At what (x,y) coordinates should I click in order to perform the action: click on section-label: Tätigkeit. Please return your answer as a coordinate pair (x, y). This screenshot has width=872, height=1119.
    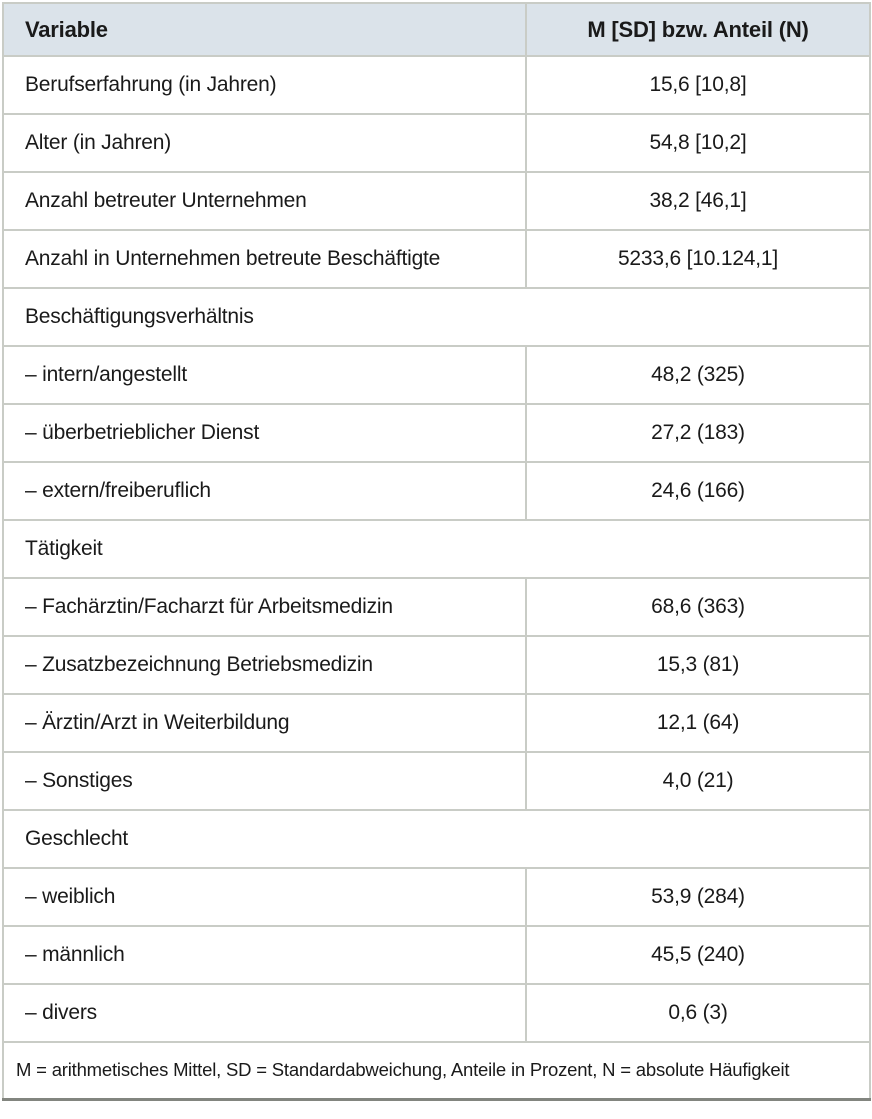
    Looking at the image, I should click on (436, 549).